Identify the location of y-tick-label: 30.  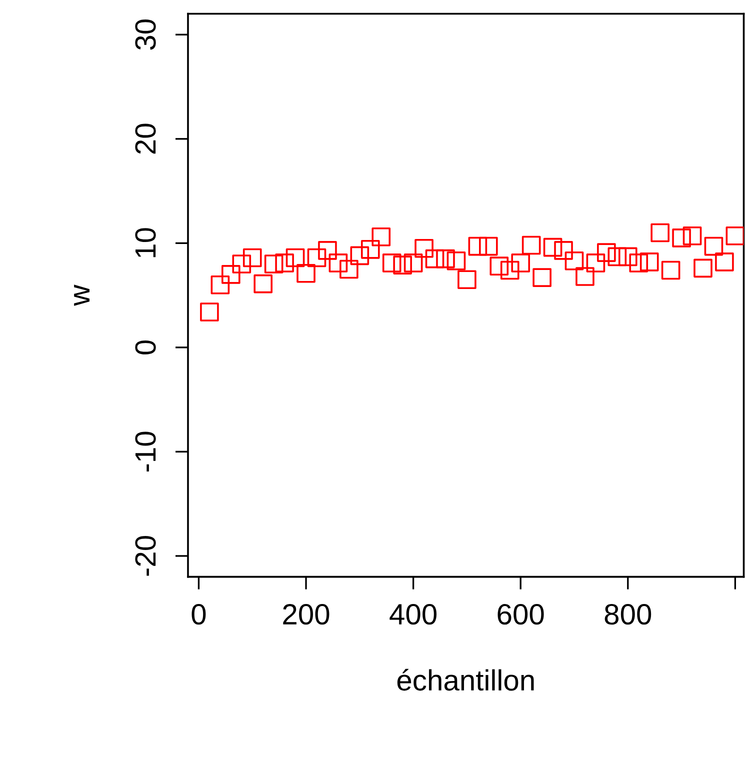
(145, 35).